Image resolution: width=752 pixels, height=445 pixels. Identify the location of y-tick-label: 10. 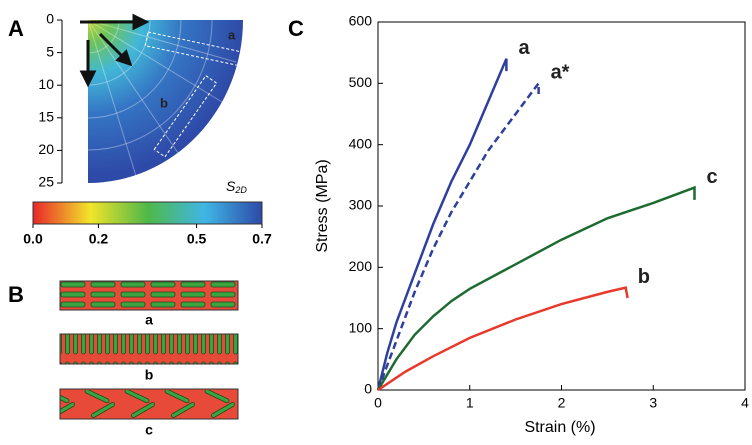
(46, 84).